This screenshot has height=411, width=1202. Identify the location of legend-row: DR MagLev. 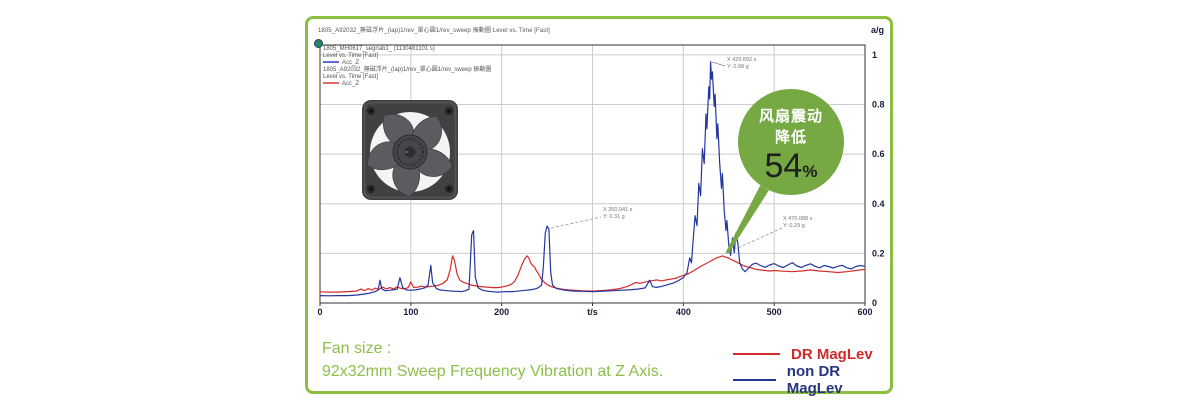
(811, 354).